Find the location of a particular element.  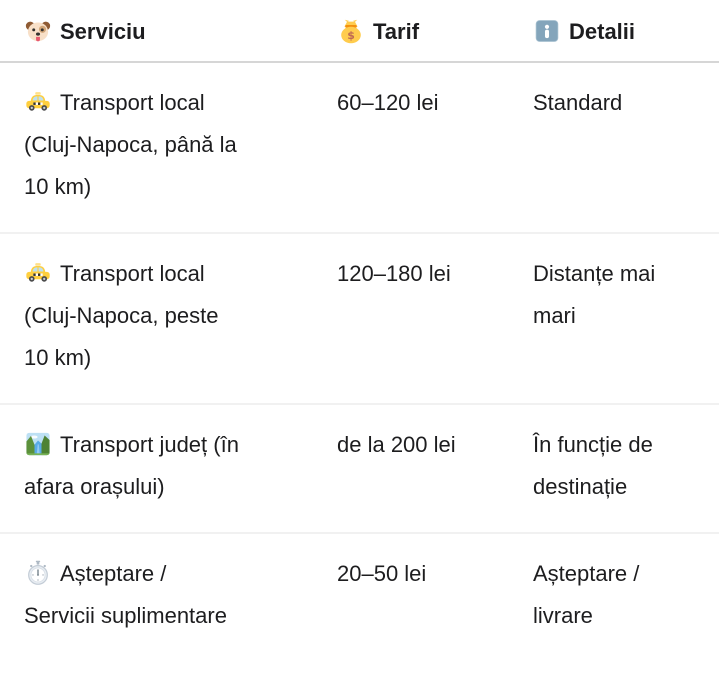

column-header-detalii: Detalii is located at coordinates (626, 31).